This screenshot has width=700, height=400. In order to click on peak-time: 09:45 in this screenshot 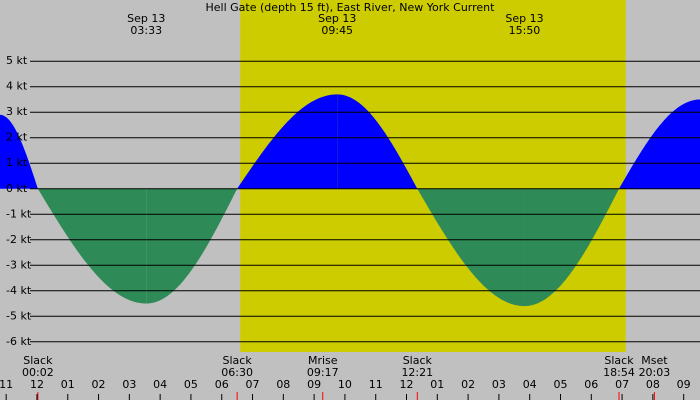, I will do `click(337, 30)`.